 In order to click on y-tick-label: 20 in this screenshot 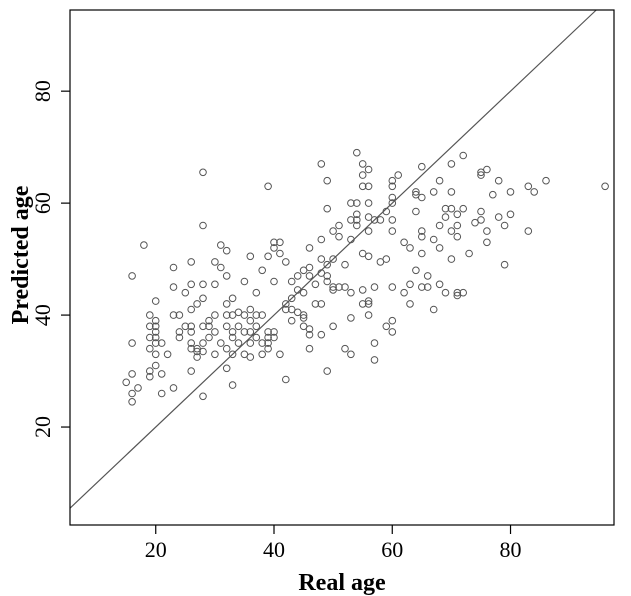, I will do `click(42, 427)`.